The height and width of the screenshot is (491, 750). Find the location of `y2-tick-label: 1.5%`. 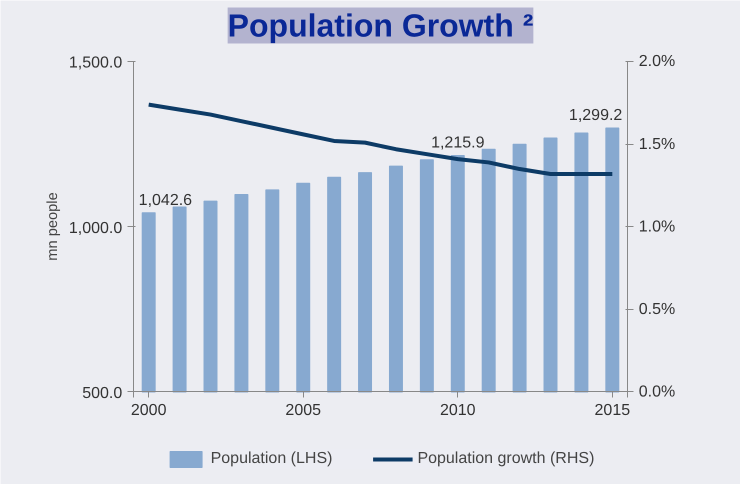

y2-tick-label: 1.5% is located at coordinates (657, 144).